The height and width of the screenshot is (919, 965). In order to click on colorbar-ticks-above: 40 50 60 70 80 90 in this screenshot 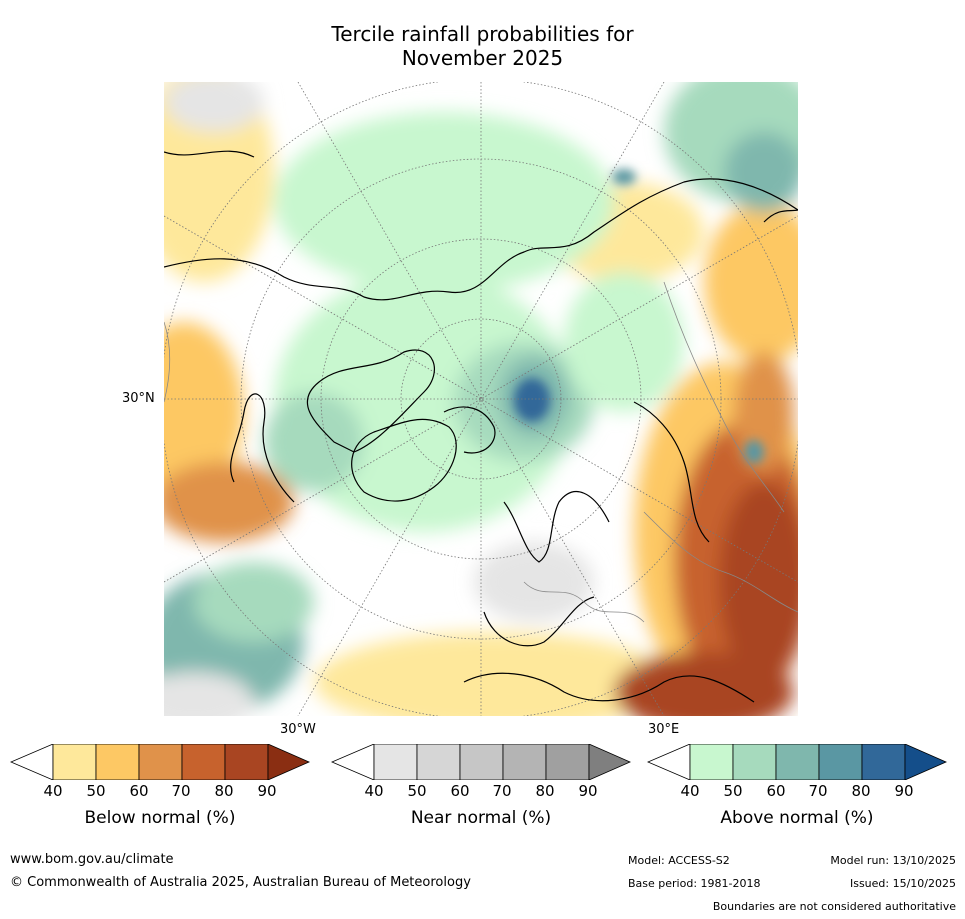, I will do `click(797, 791)`.